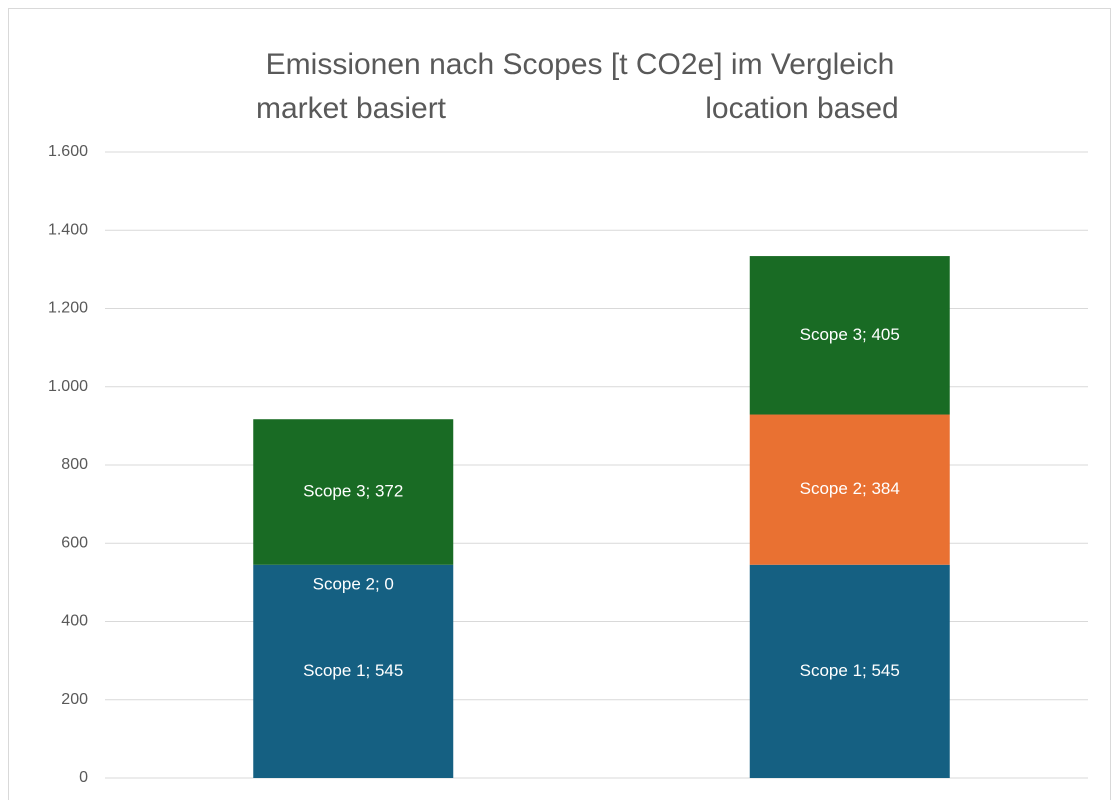 The width and height of the screenshot is (1119, 800). Describe the element at coordinates (74, 699) in the screenshot. I see `y-tick-label: 200` at that location.